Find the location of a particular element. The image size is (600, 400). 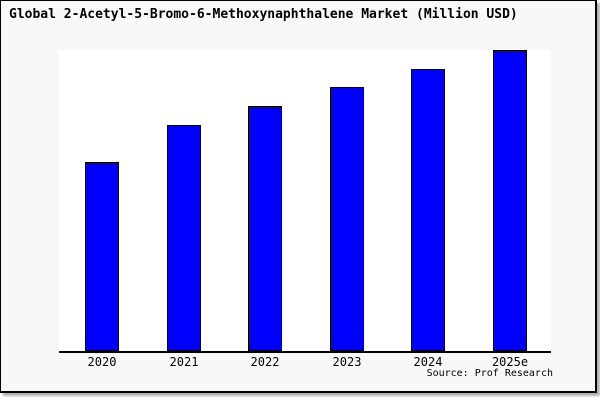

x-tick-2025e: 2025e is located at coordinates (510, 362).